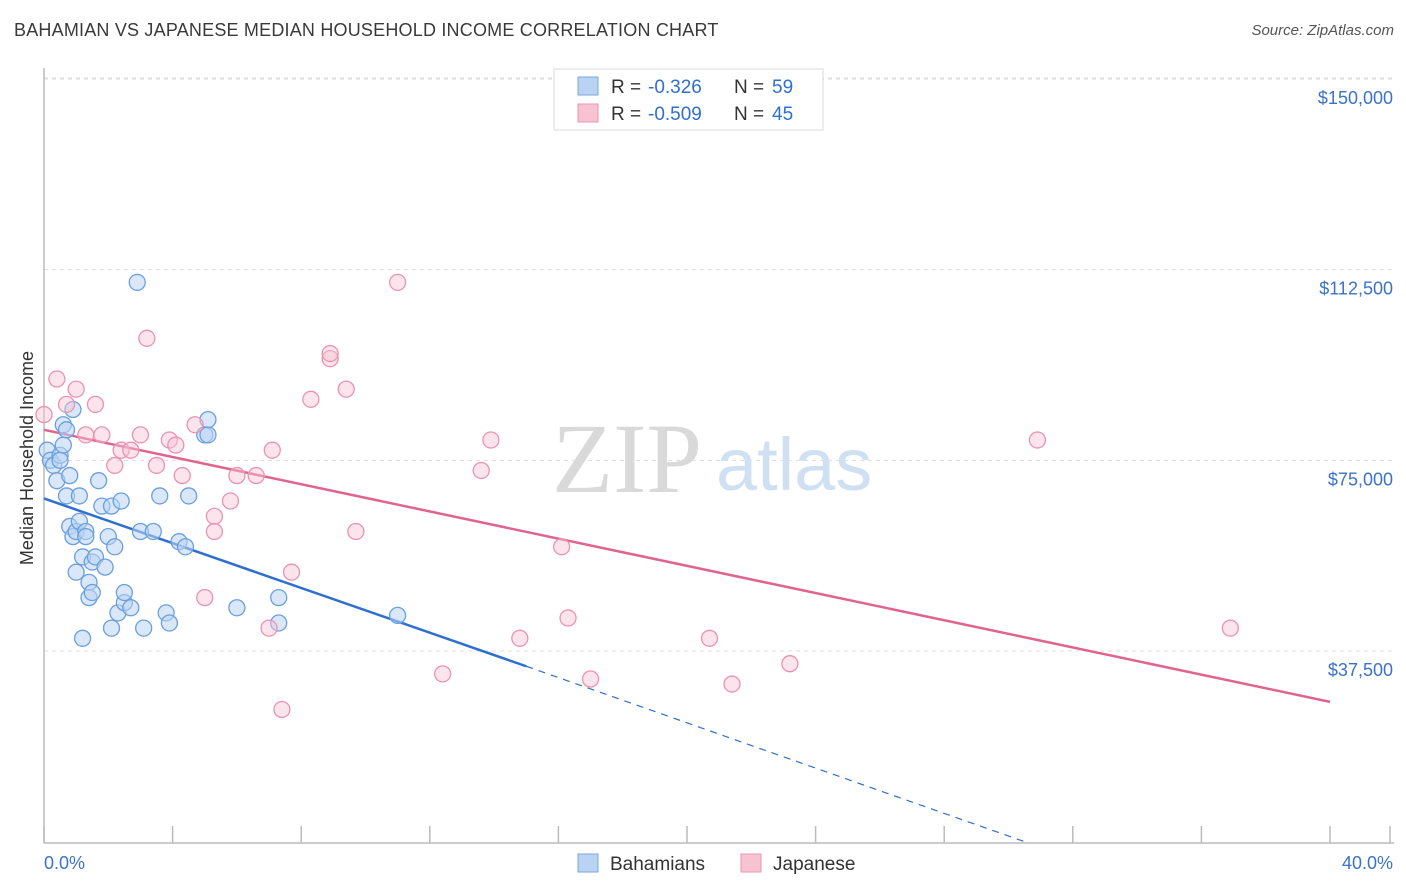 The height and width of the screenshot is (892, 1406). I want to click on legend-box: R = -0.326 N = 59 R = -0.509 N = 45, so click(688, 99).